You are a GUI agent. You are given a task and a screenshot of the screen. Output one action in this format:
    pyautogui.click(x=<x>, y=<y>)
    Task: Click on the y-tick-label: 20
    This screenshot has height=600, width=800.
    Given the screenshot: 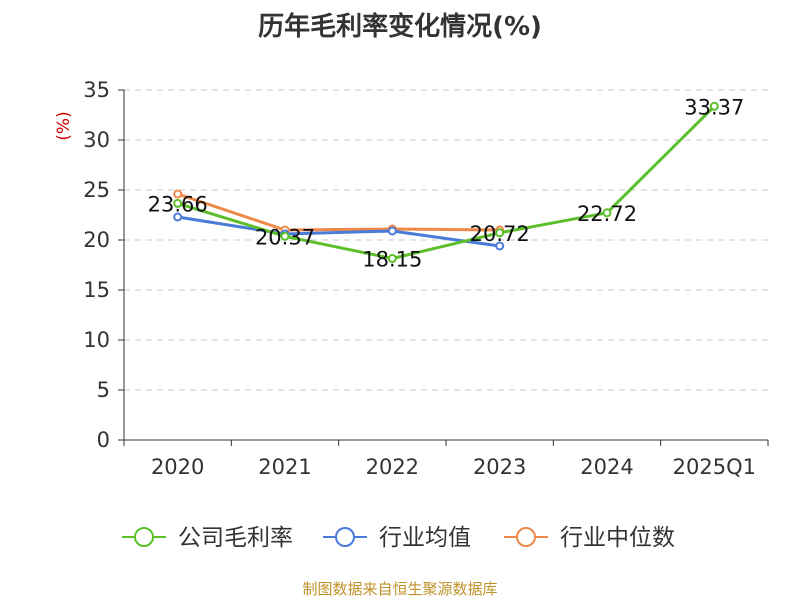 What is the action you would take?
    pyautogui.click(x=96, y=240)
    